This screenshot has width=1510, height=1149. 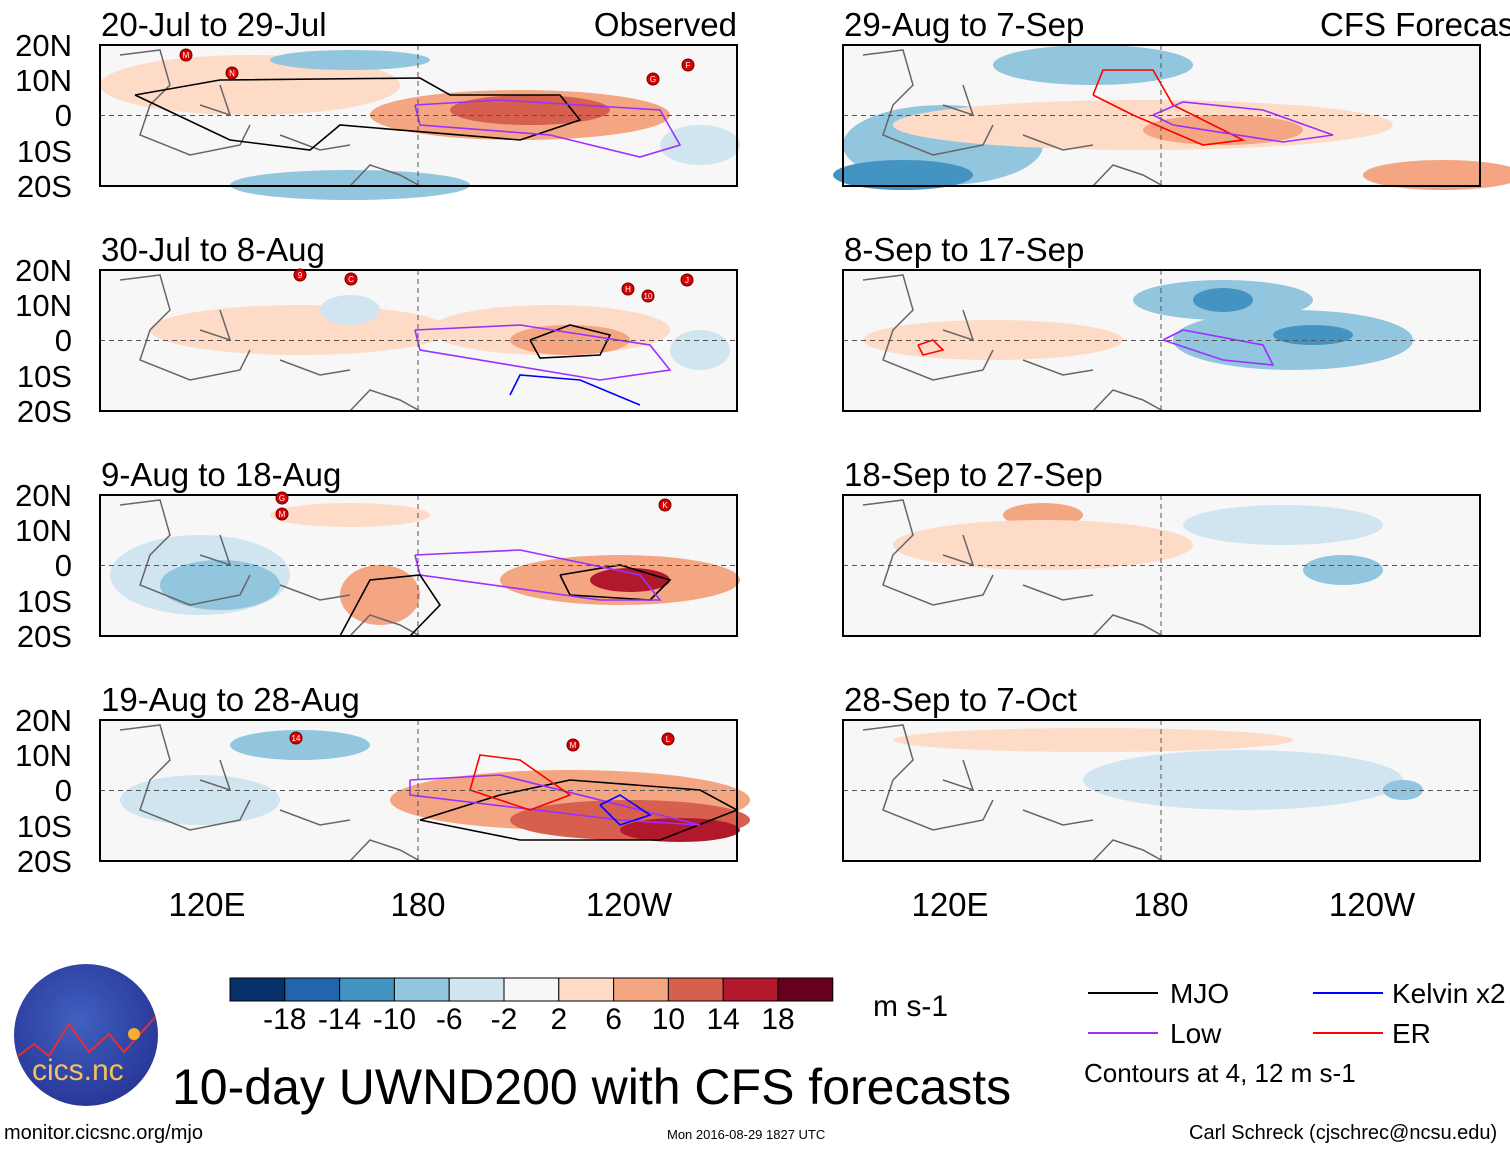 What do you see at coordinates (1343, 1133) in the screenshot?
I see `footer-author: Carl Schreck (cjschrec@ncsu.edu)` at bounding box center [1343, 1133].